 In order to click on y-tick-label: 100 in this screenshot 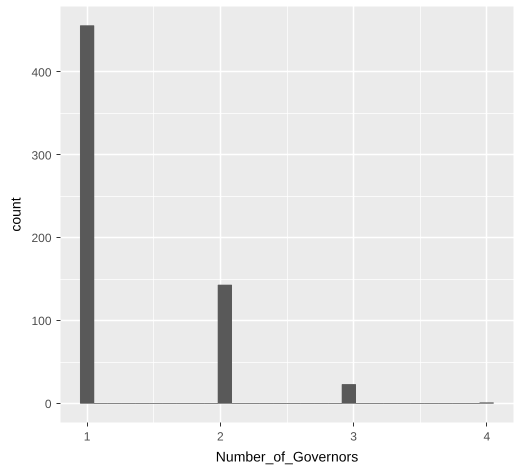, I will do `click(41, 321)`.